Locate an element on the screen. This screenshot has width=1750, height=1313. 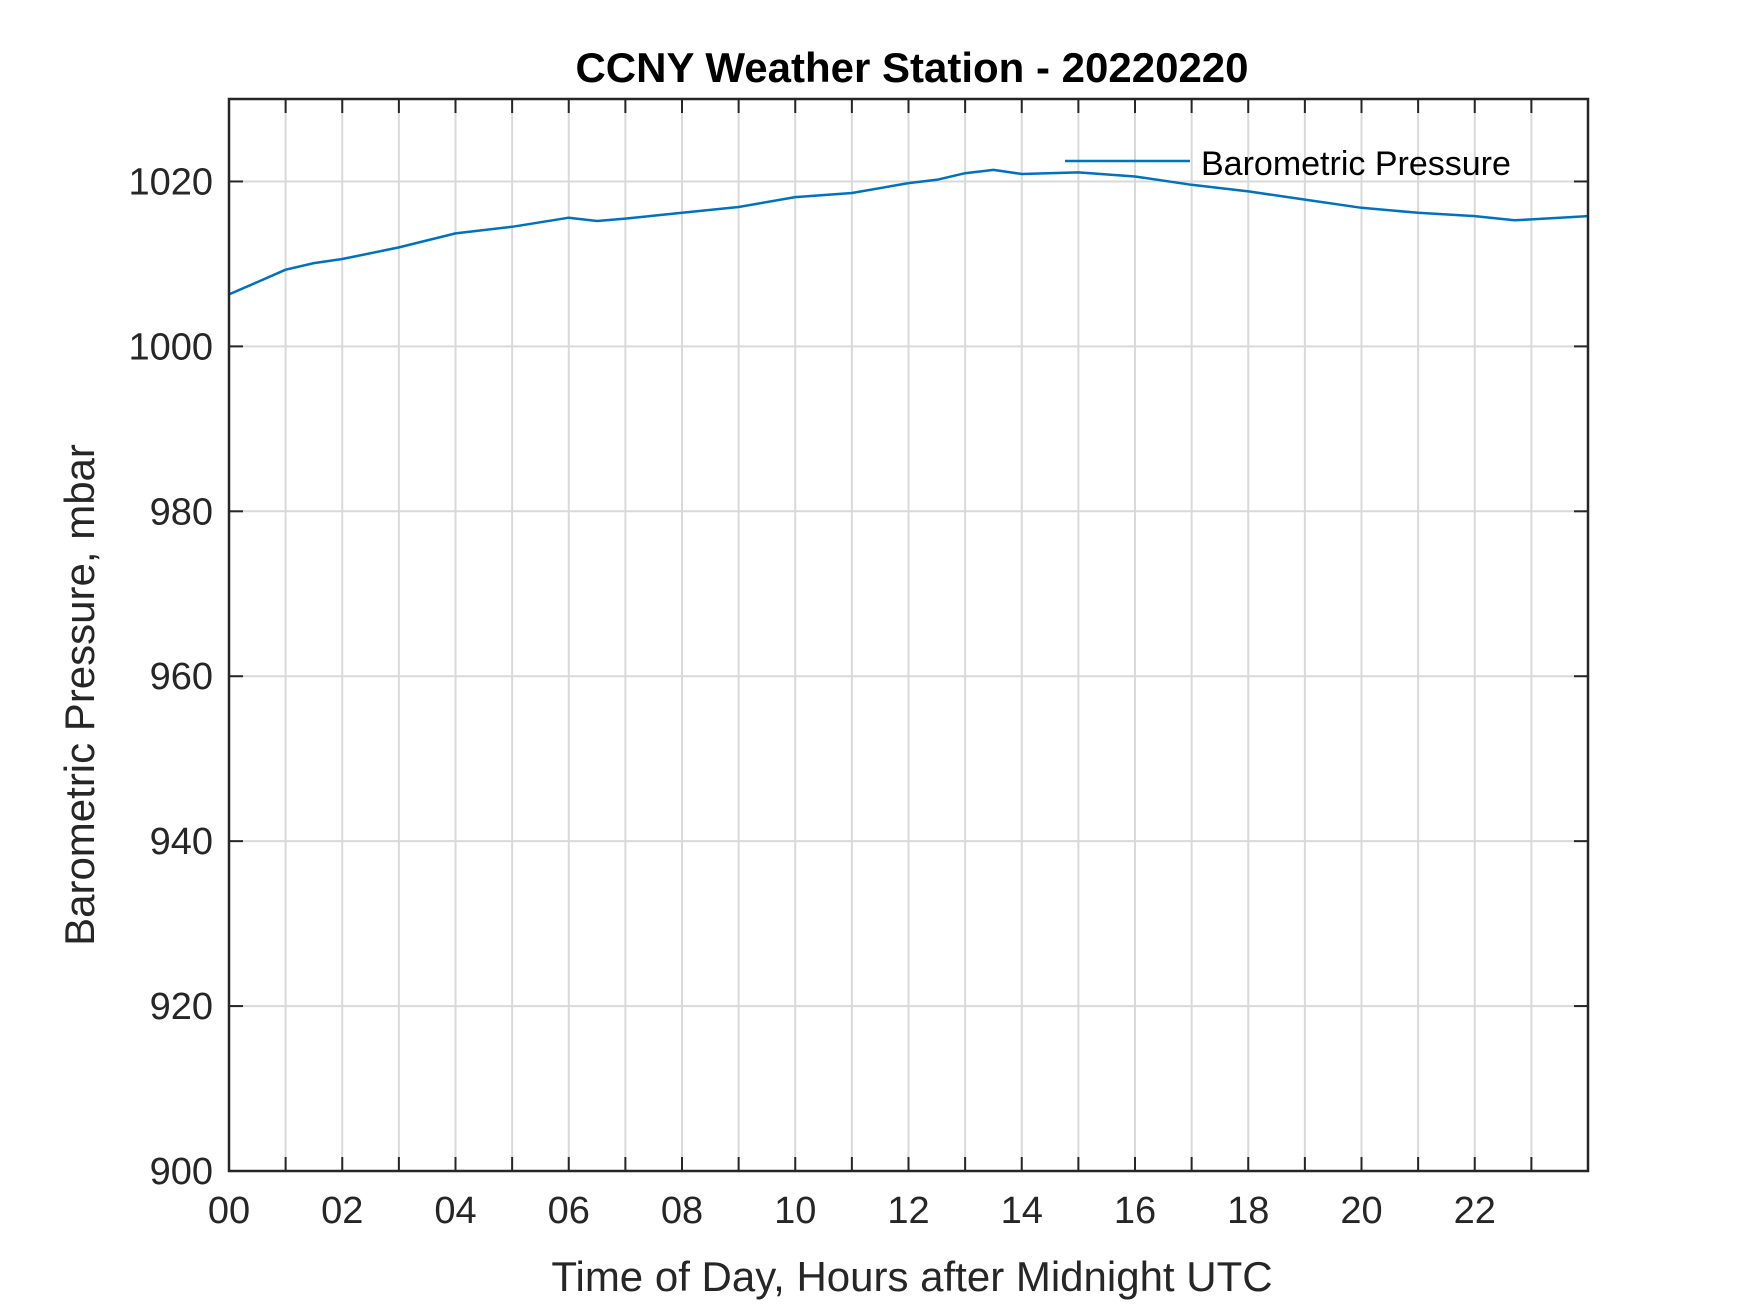
x-tick-label: 08 is located at coordinates (682, 1211).